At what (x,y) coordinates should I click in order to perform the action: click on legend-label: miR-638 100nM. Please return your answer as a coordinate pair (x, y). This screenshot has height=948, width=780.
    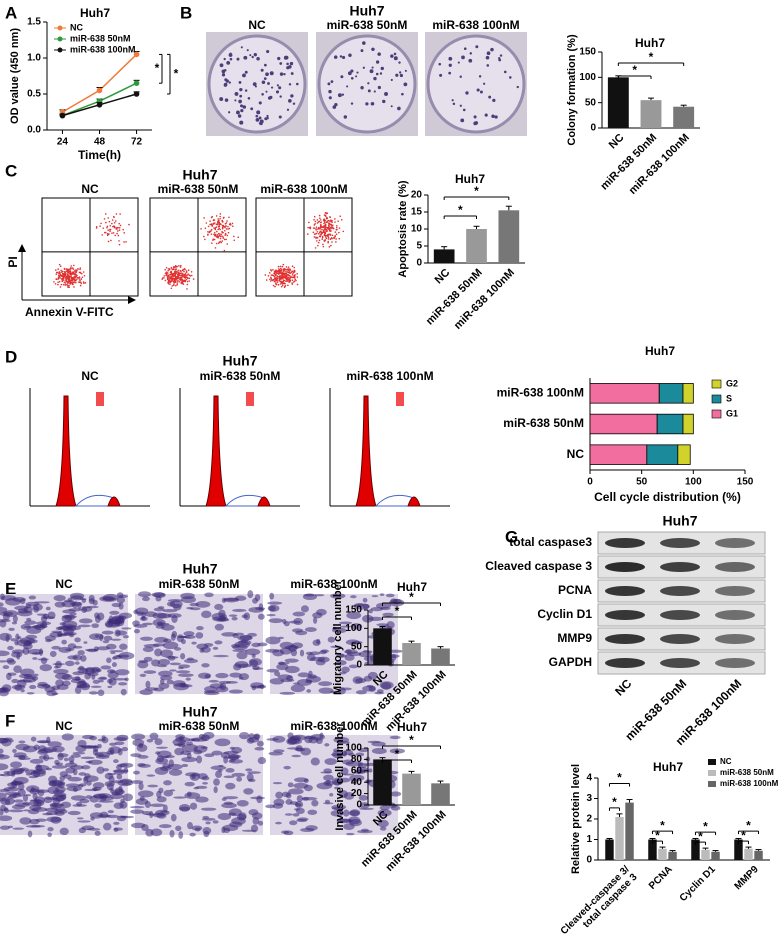
    Looking at the image, I should click on (749, 783).